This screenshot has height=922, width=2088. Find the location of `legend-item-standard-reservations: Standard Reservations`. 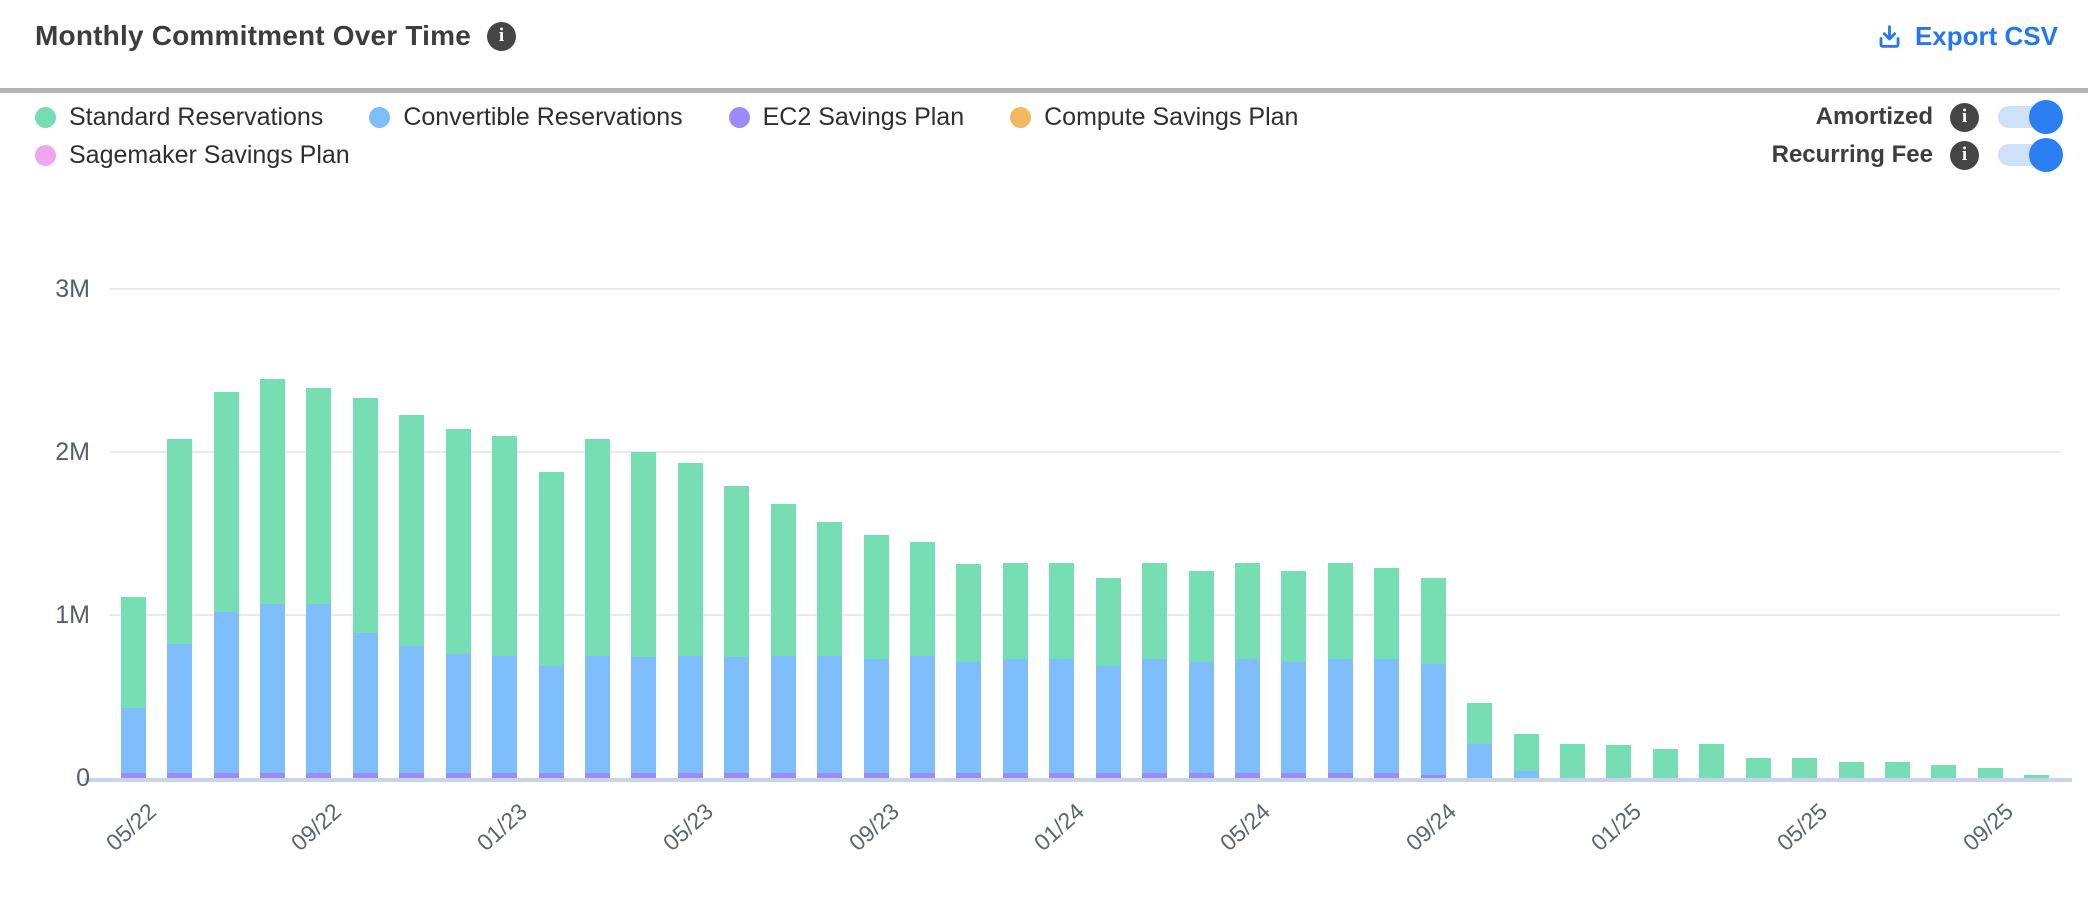

legend-item-standard-reservations: Standard Reservations is located at coordinates (179, 117).